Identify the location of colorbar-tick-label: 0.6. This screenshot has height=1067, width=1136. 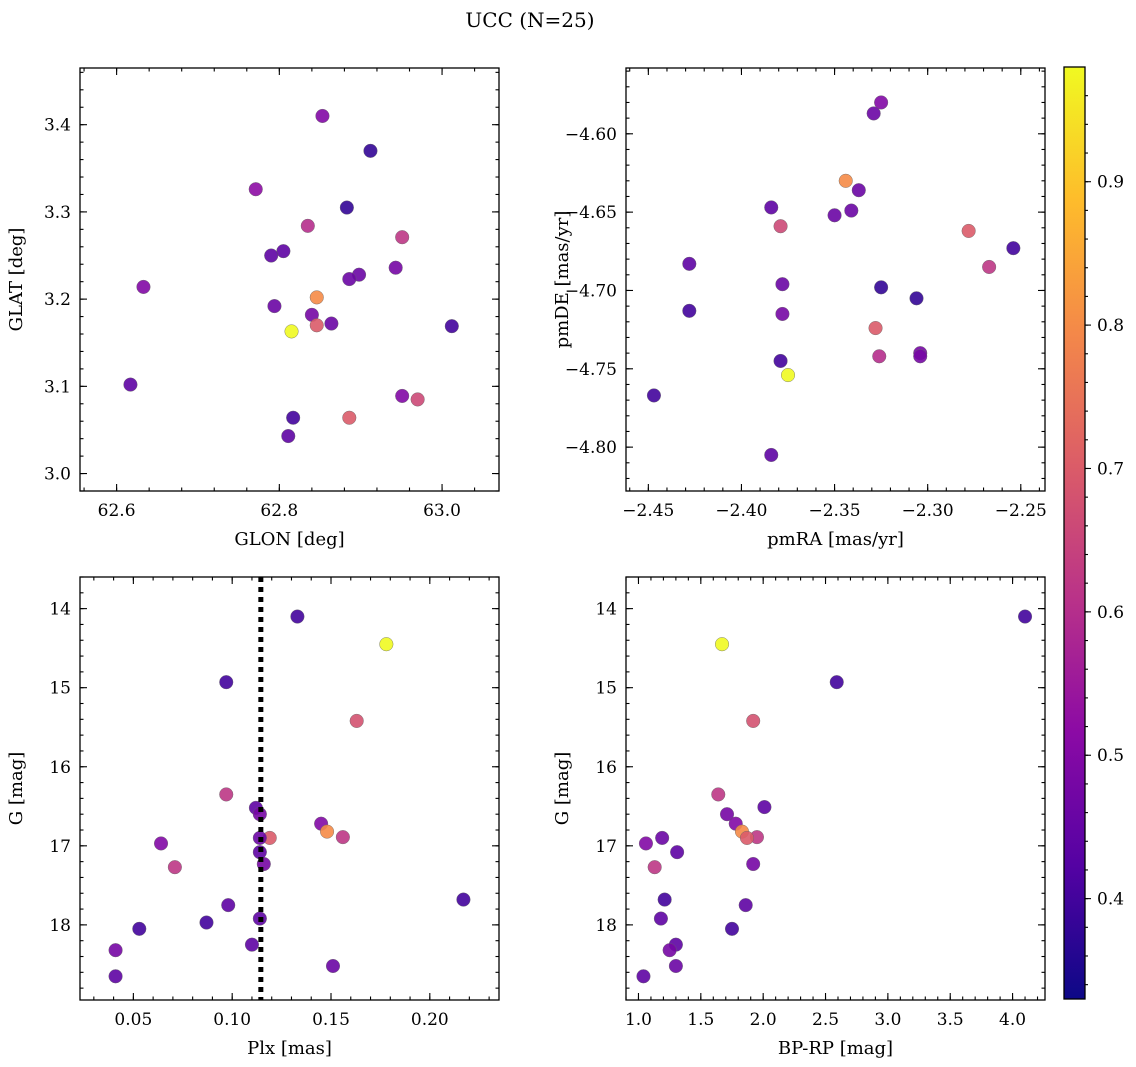
(1110, 613).